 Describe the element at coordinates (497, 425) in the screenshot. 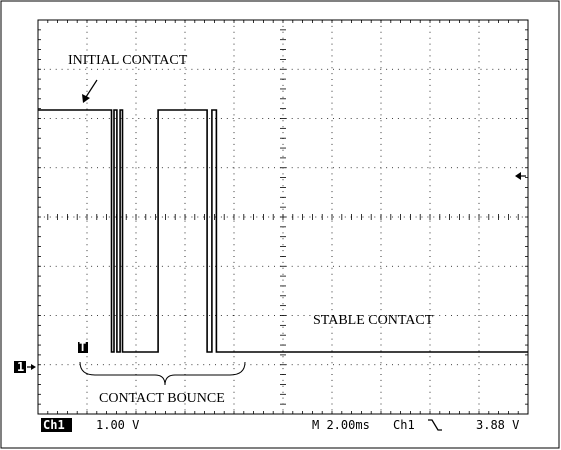

I see `trigger-level: 3.88 V` at that location.